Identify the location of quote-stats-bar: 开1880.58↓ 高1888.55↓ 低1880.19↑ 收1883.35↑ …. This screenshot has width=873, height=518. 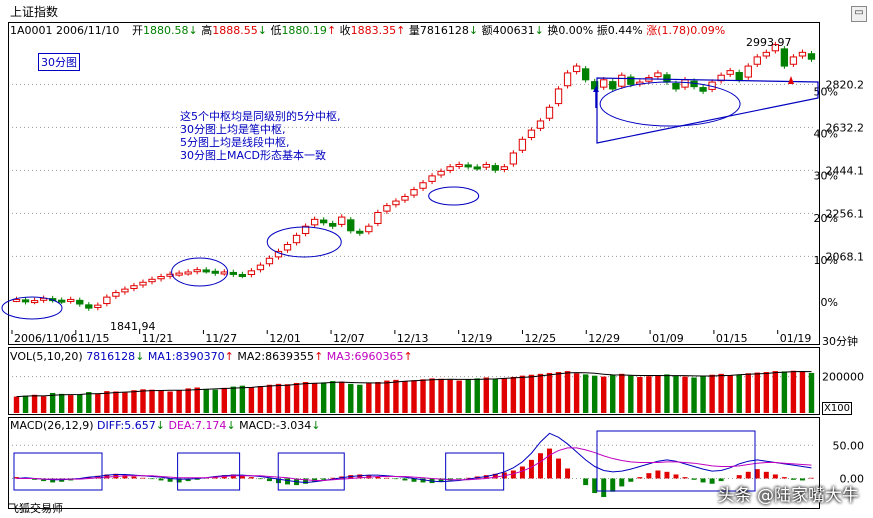
(428, 30).